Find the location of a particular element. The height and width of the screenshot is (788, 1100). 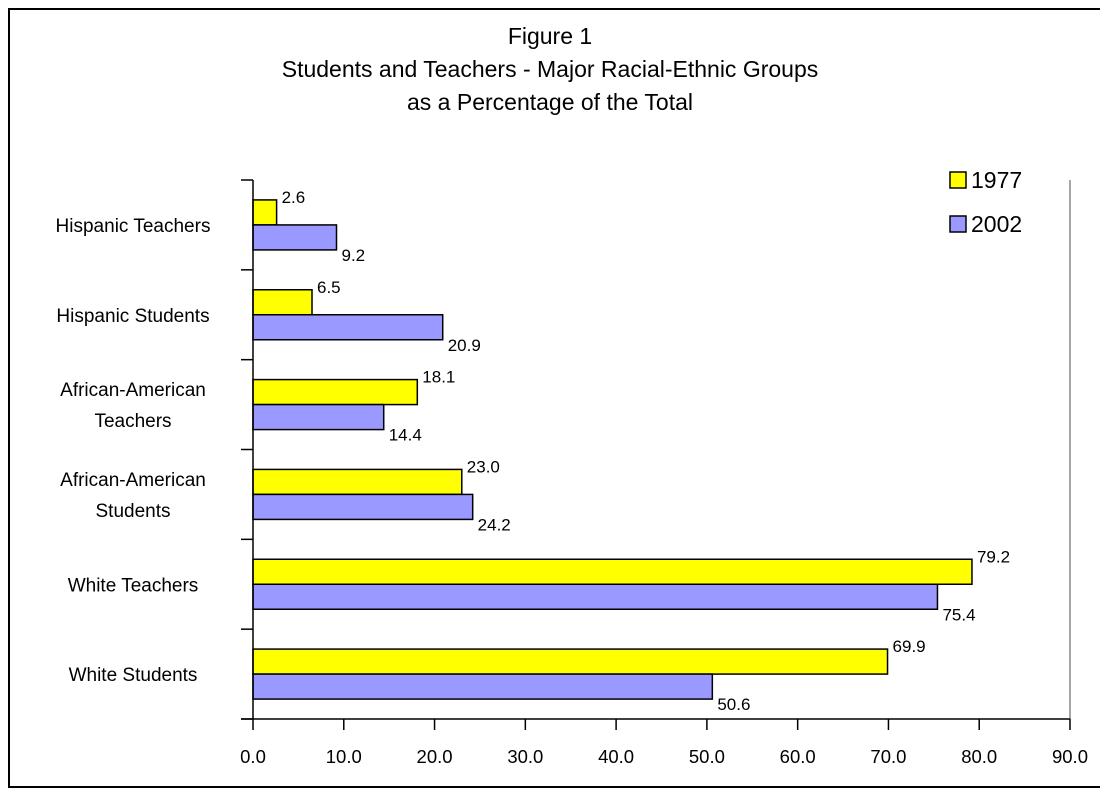

legend-swatch-2002 is located at coordinates (958, 224).